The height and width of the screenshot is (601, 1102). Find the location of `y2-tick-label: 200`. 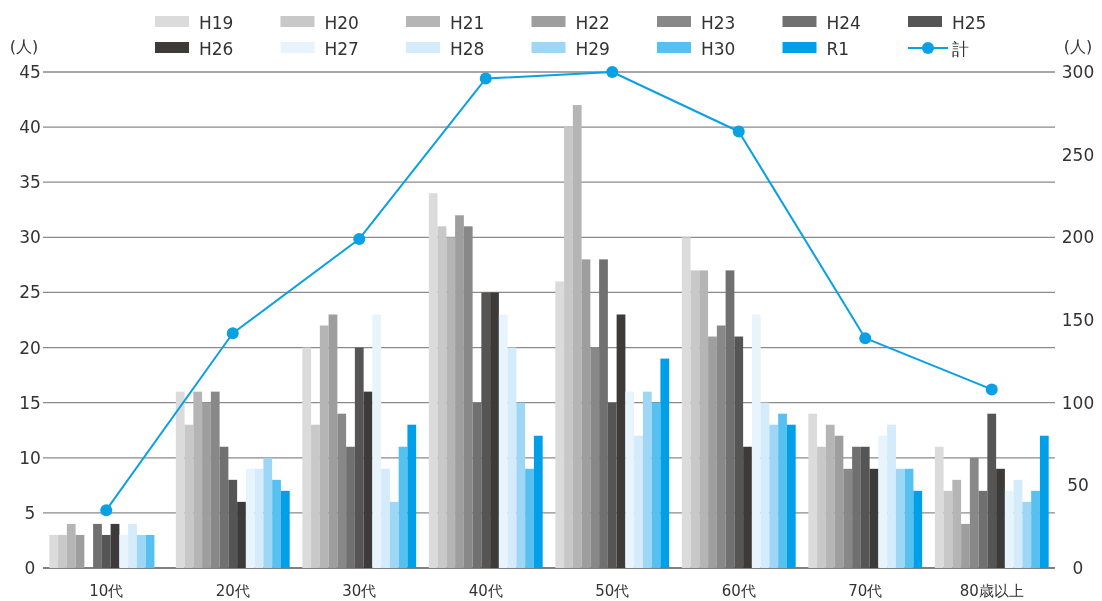

y2-tick-label: 200 is located at coordinates (1078, 237).